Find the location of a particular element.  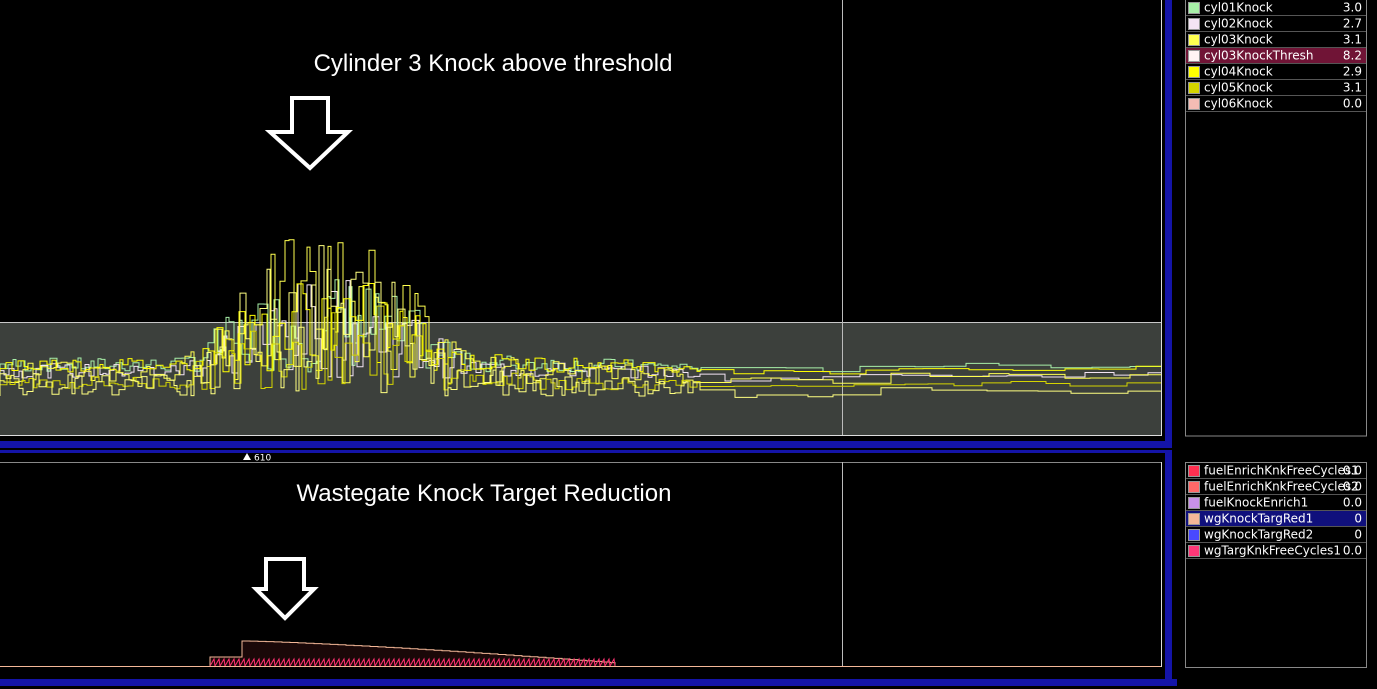

legend-name: cyl03Knock is located at coordinates (1238, 40).